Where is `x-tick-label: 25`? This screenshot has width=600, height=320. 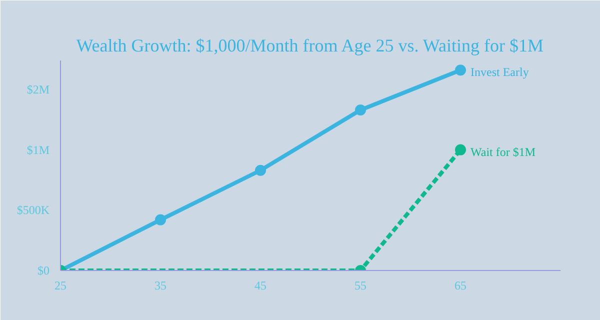
x-tick-label: 25 is located at coordinates (60, 285).